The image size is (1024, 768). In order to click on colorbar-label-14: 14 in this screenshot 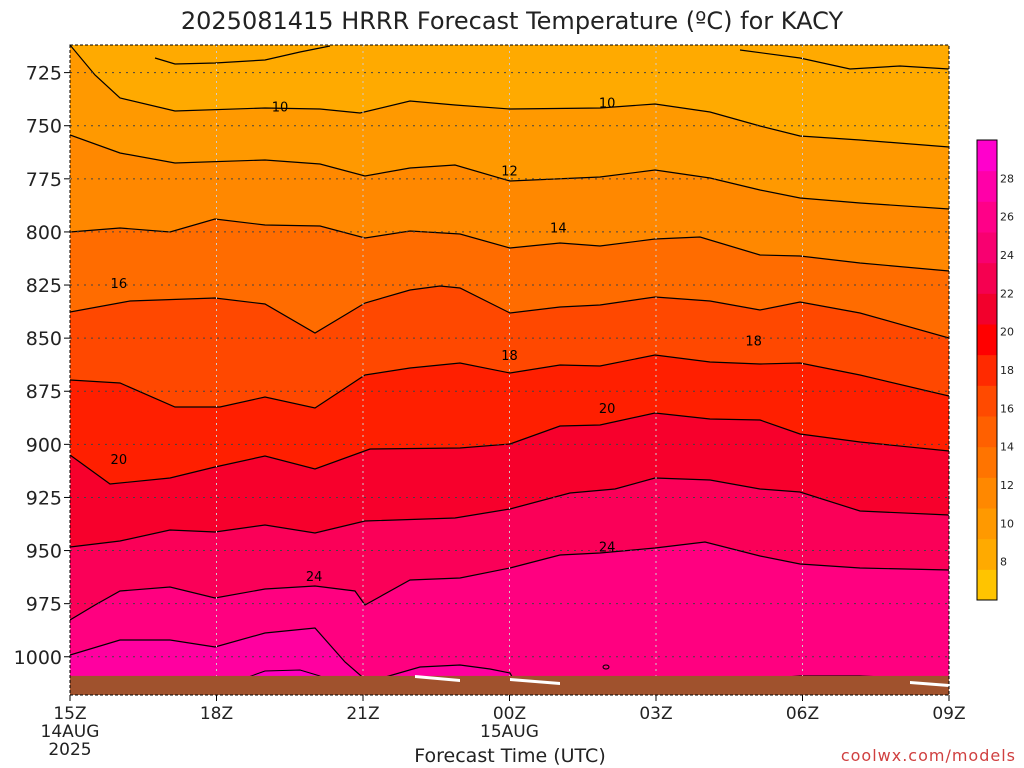, I will do `click(1007, 447)`.